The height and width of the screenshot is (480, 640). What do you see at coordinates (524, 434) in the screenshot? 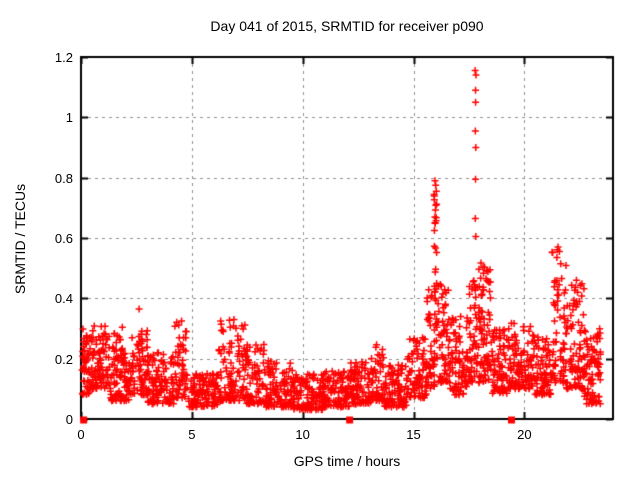
I see `x-tick-label: 20` at bounding box center [524, 434].